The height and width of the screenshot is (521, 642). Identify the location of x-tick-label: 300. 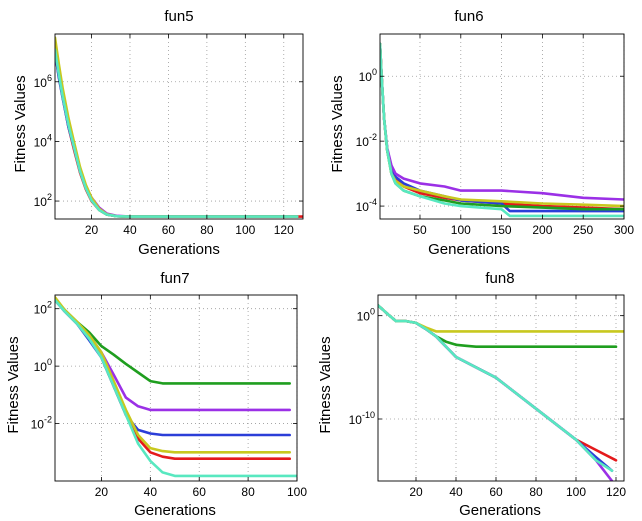
(624, 230).